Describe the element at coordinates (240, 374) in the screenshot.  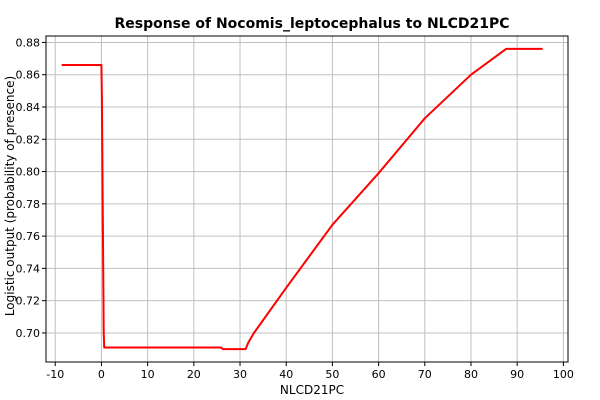
I see `x-tick-label: 30` at that location.